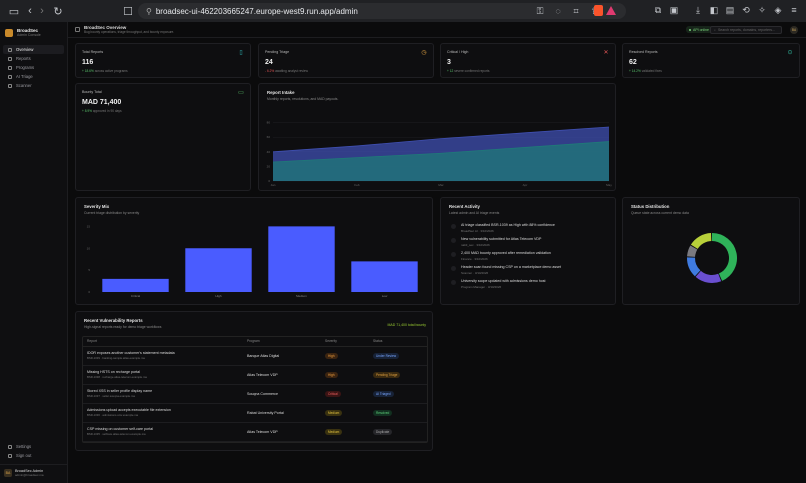  What do you see at coordinates (794, 10) in the screenshot?
I see `menu-icon: ≡` at bounding box center [794, 10].